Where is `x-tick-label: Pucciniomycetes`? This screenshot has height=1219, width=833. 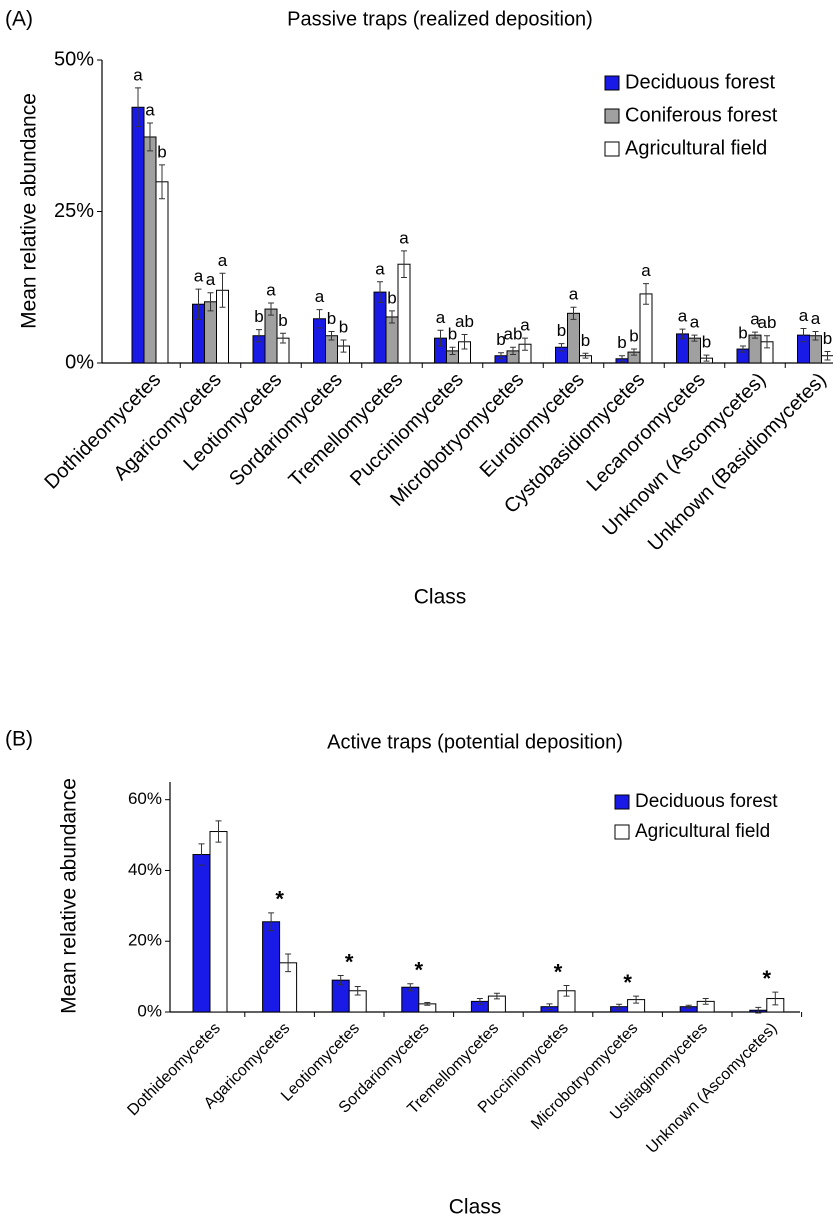 x-tick-label: Pucciniomycetes is located at coordinates (407, 430).